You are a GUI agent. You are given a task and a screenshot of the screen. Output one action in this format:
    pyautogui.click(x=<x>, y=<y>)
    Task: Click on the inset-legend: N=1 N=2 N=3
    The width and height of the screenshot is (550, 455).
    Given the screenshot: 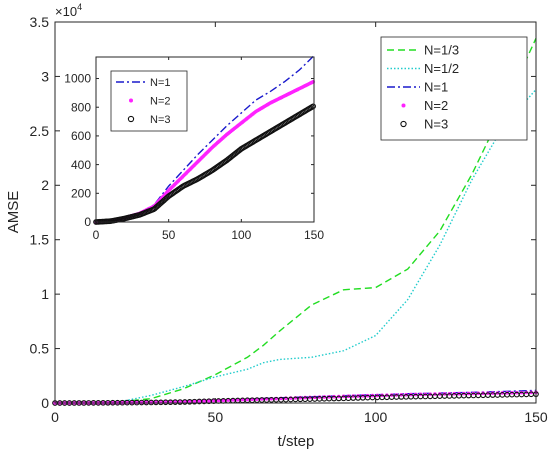 What is the action you would take?
    pyautogui.click(x=149, y=101)
    